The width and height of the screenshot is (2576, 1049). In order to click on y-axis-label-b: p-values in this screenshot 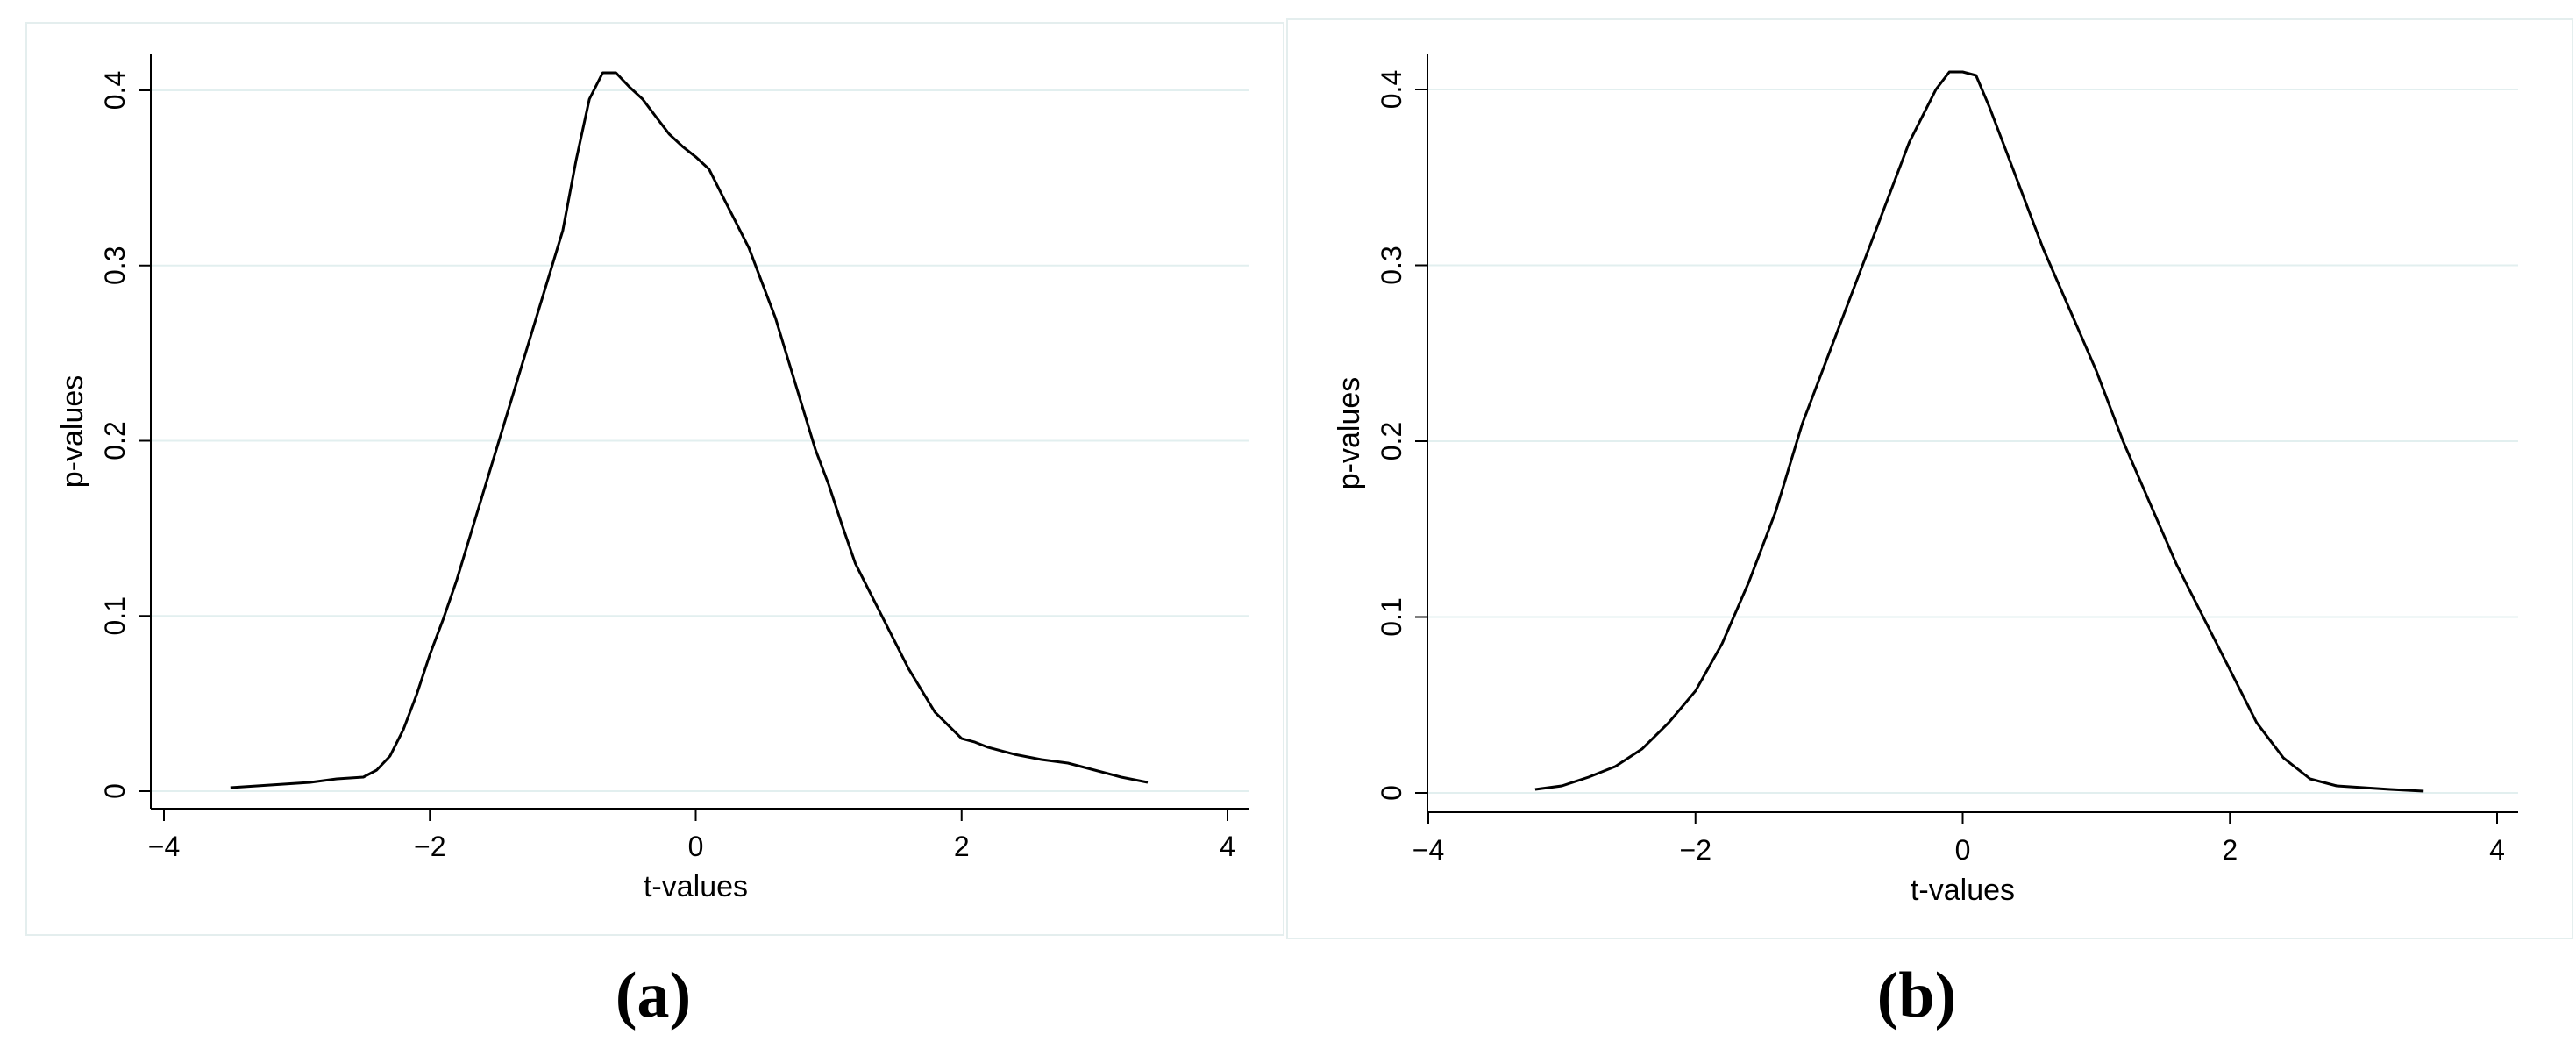, I will do `click(1349, 434)`.